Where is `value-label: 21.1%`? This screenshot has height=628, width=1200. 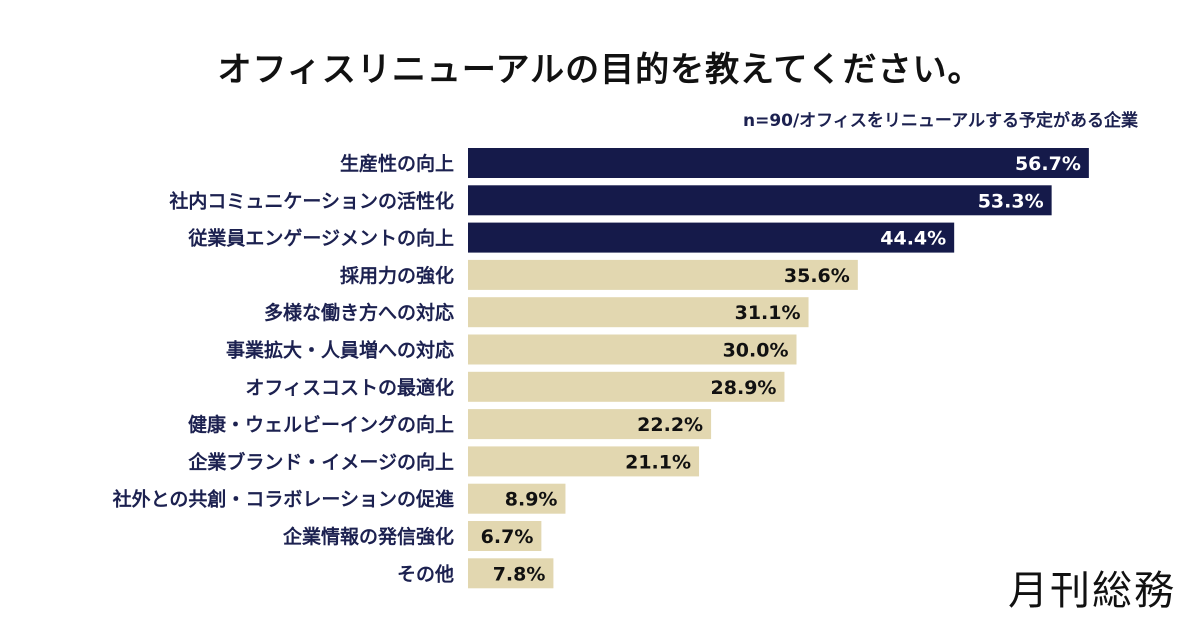 value-label: 21.1% is located at coordinates (658, 462).